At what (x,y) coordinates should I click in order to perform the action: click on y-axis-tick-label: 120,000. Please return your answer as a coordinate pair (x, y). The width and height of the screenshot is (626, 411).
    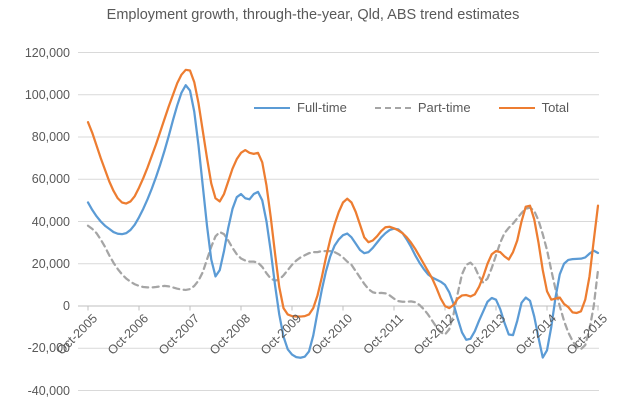
    Looking at the image, I should click on (47, 52).